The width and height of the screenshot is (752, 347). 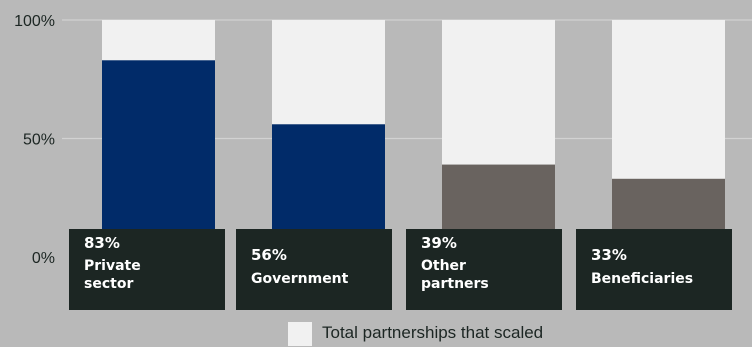 What do you see at coordinates (314, 269) in the screenshot?
I see `category-label-box: 56% Government` at bounding box center [314, 269].